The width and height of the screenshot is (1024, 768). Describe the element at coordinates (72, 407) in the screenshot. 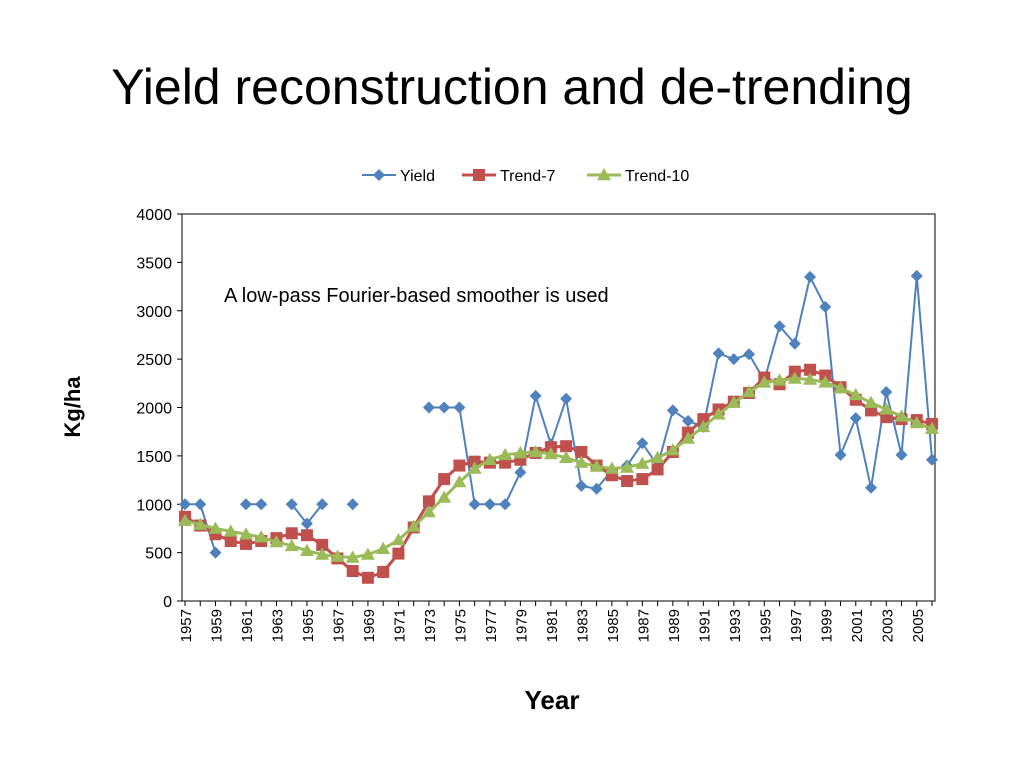

I see `y-axis-title: Kg/ha` at that location.